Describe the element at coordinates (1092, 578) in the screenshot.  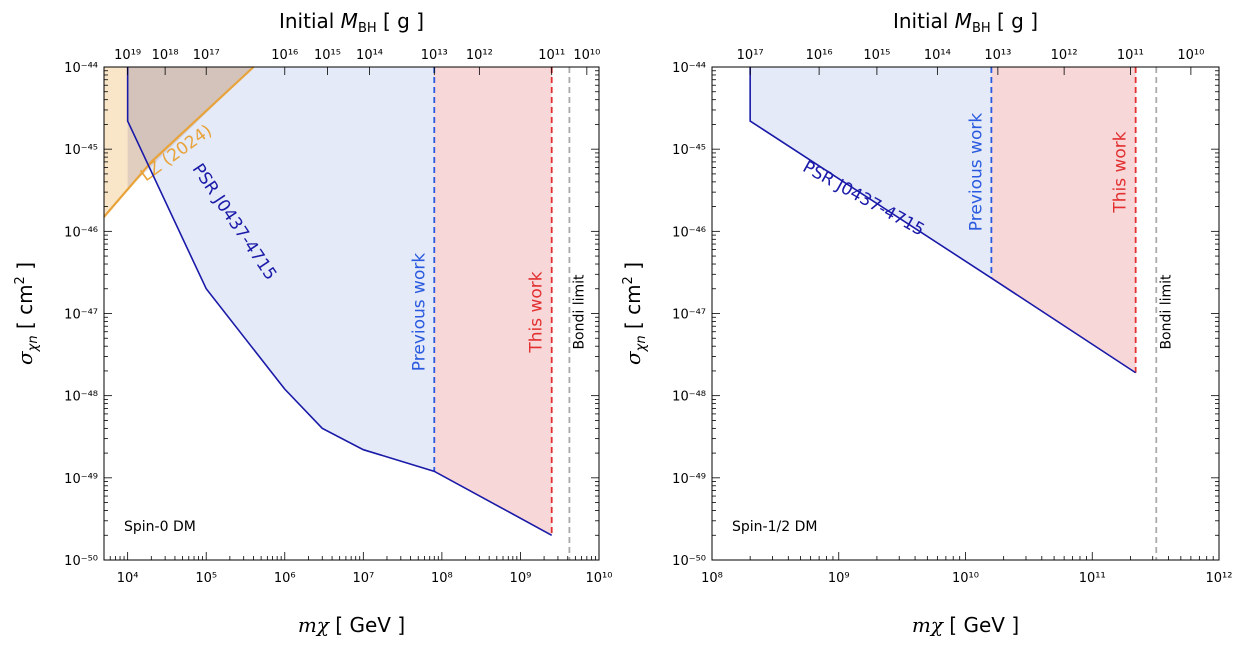
I see `x-tick-label: 10¹¹` at that location.